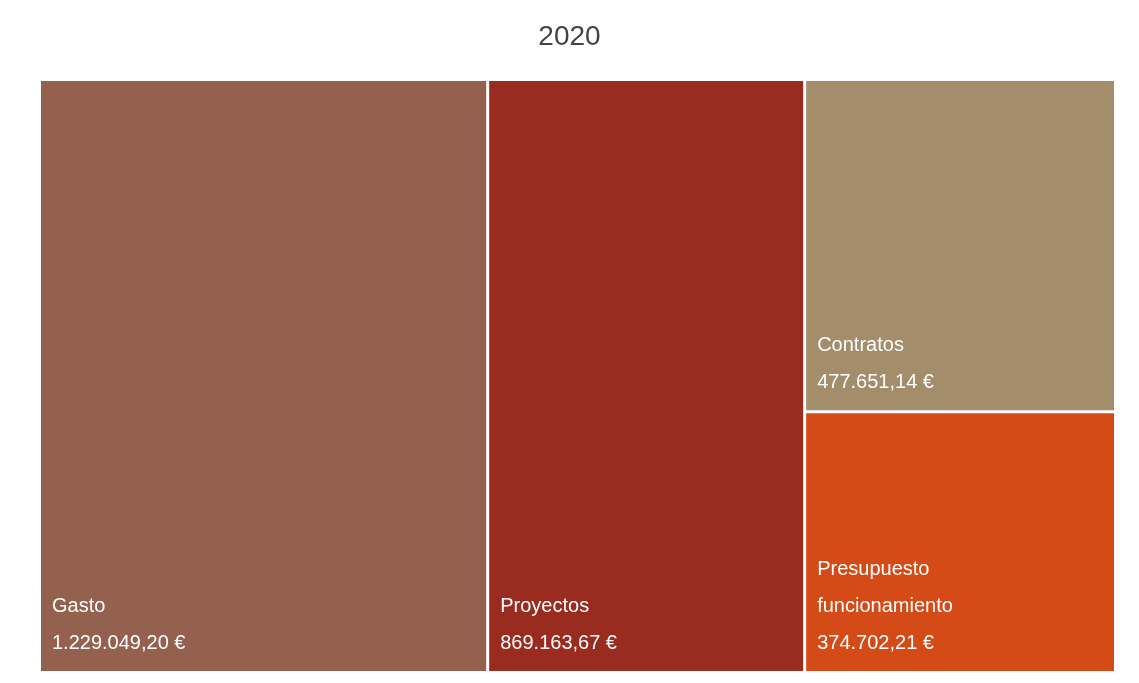 The width and height of the screenshot is (1139, 683). I want to click on category-label: Proyectos, so click(545, 605).